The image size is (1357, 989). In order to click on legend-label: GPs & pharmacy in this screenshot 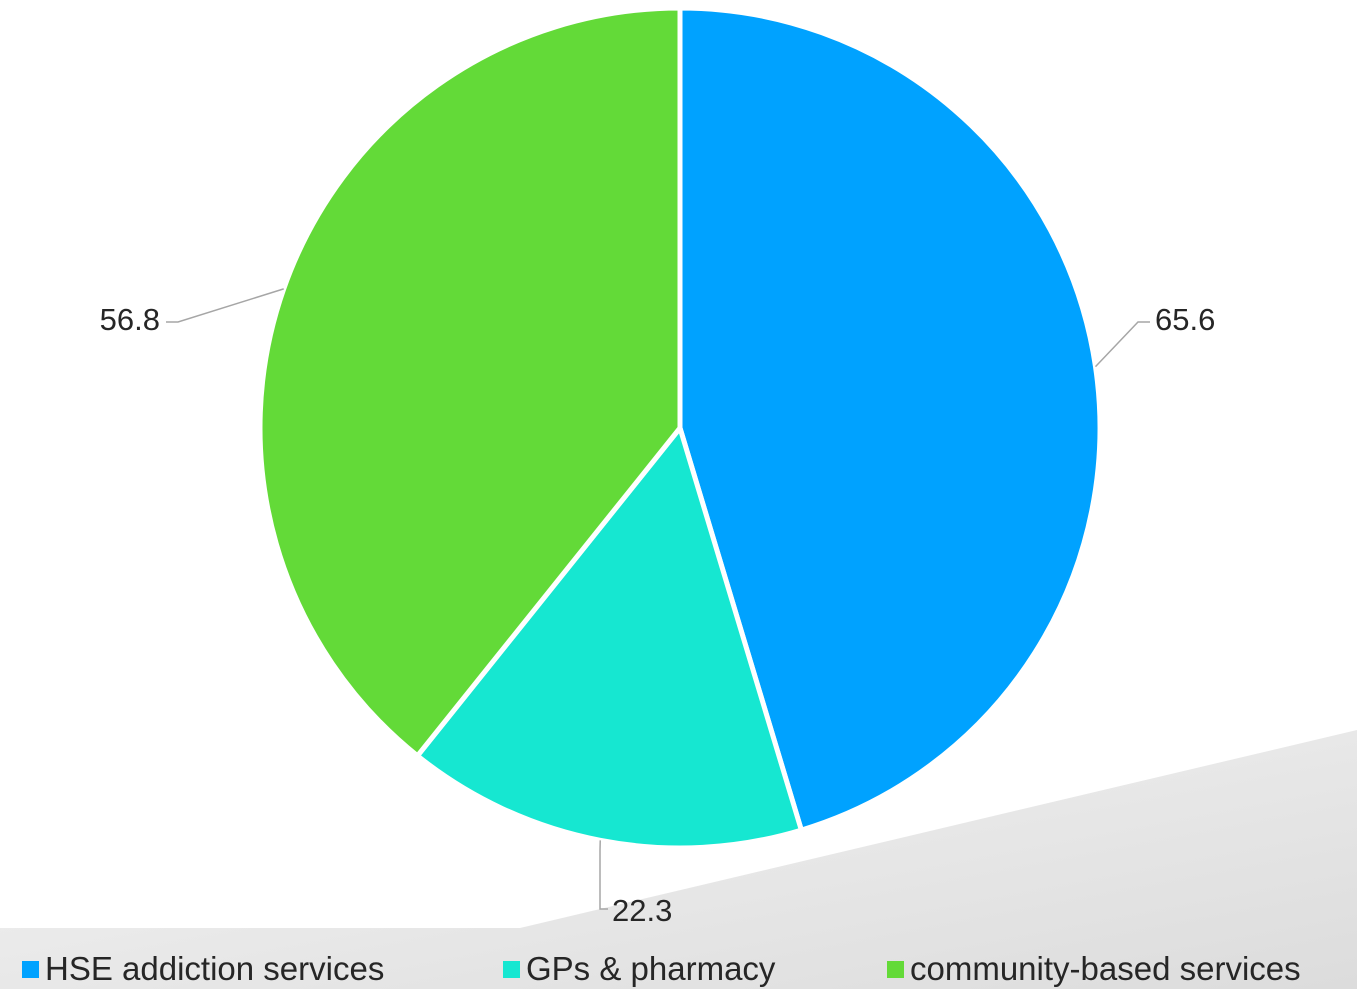, I will do `click(651, 968)`.